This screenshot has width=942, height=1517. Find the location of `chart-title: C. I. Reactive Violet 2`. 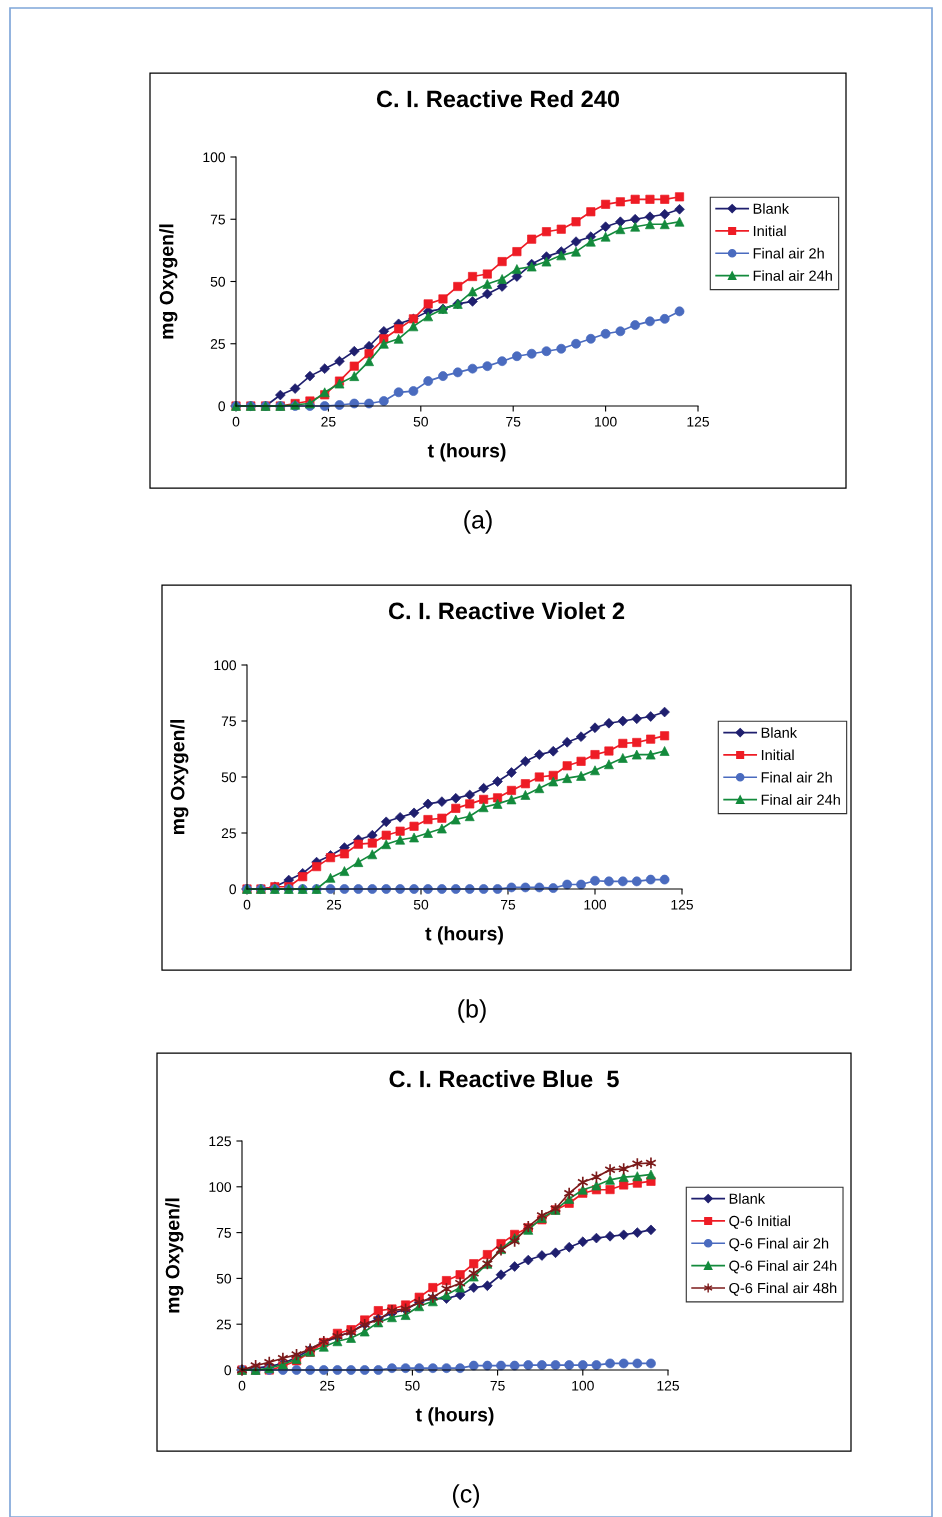

chart-title: C. I. Reactive Violet 2 is located at coordinates (506, 610).